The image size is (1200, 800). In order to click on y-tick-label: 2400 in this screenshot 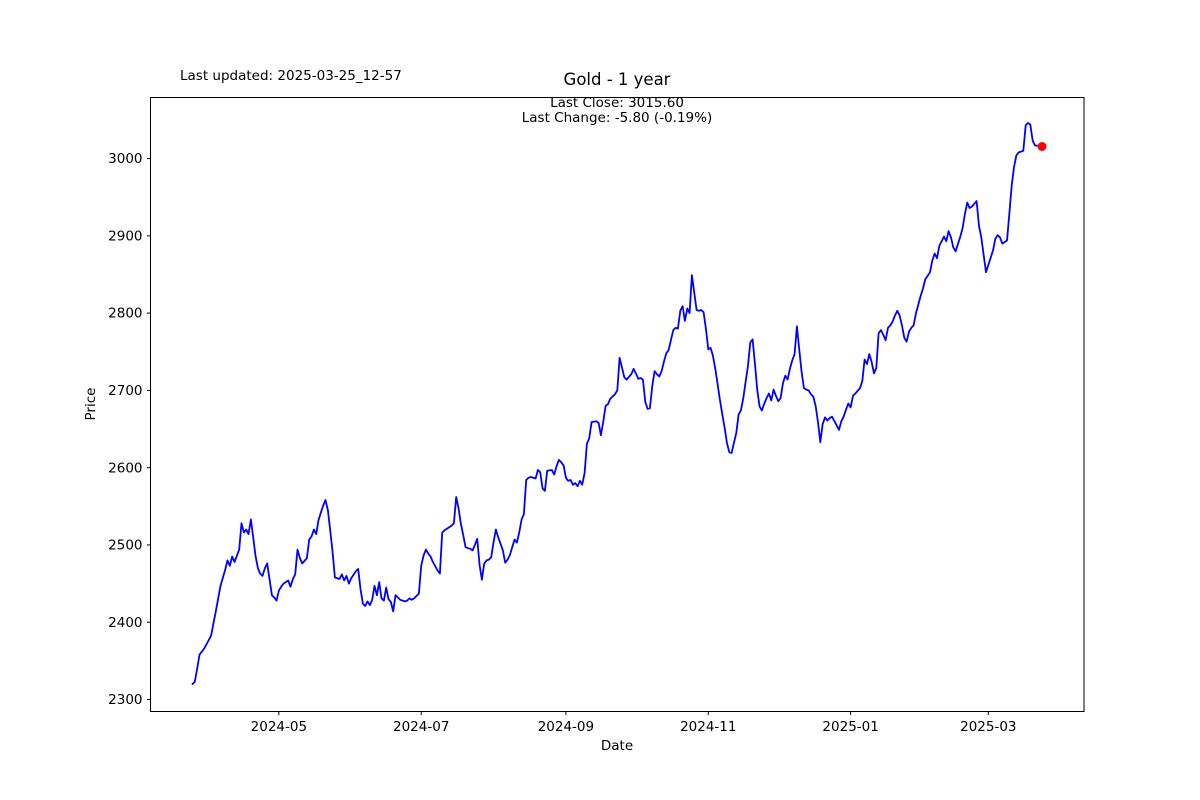, I will do `click(125, 623)`.